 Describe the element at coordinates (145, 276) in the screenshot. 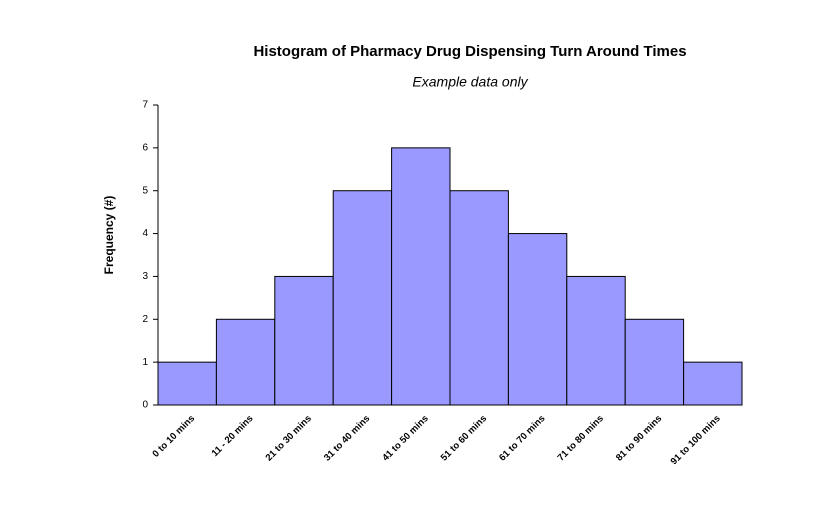

I see `y-tick-label: 3` at that location.